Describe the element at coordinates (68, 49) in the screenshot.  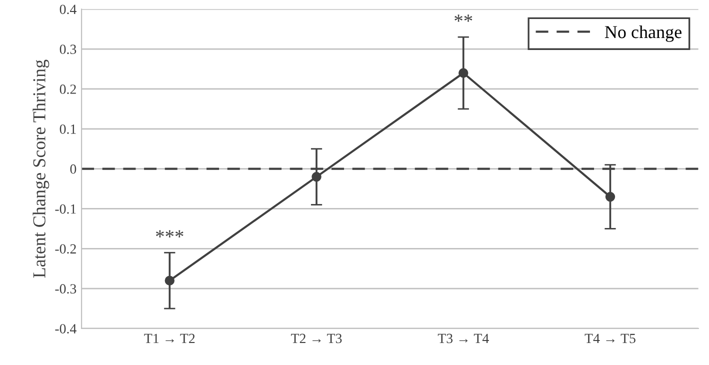
I see `y-tick-label: 0.3` at that location.